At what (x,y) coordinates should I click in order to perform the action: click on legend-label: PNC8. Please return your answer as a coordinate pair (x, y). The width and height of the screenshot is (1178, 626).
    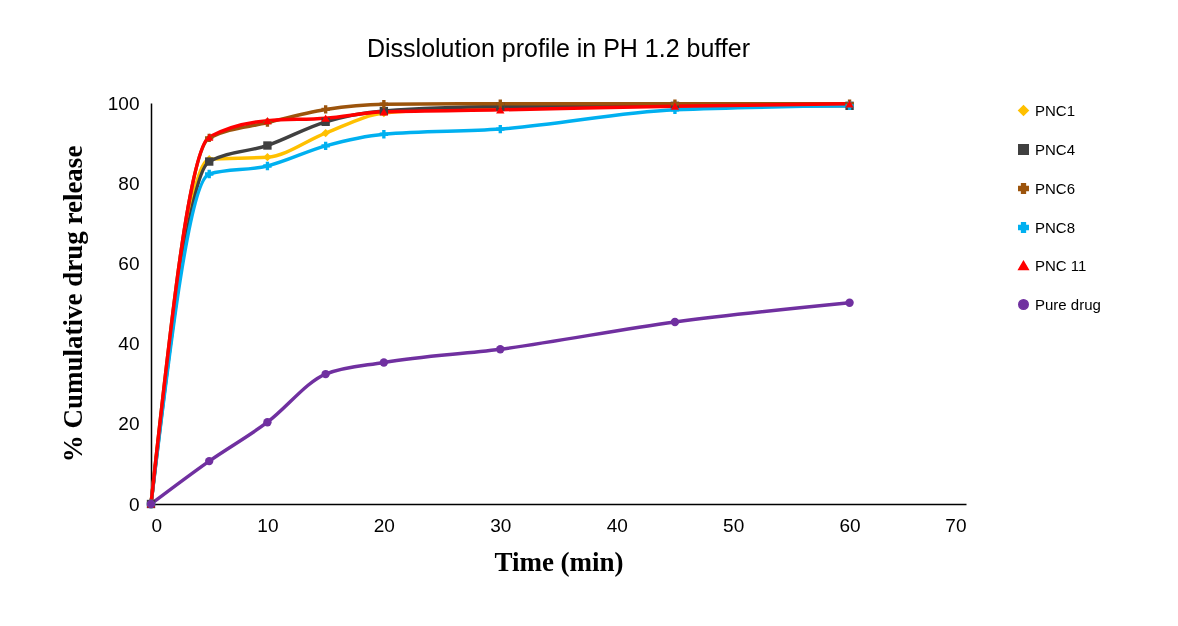
    Looking at the image, I should click on (1055, 227).